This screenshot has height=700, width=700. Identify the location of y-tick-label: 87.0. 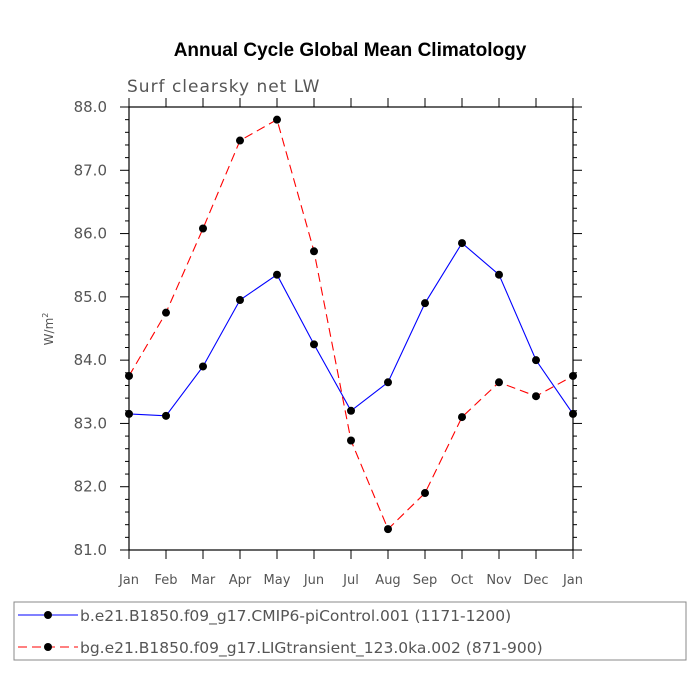
(90, 170).